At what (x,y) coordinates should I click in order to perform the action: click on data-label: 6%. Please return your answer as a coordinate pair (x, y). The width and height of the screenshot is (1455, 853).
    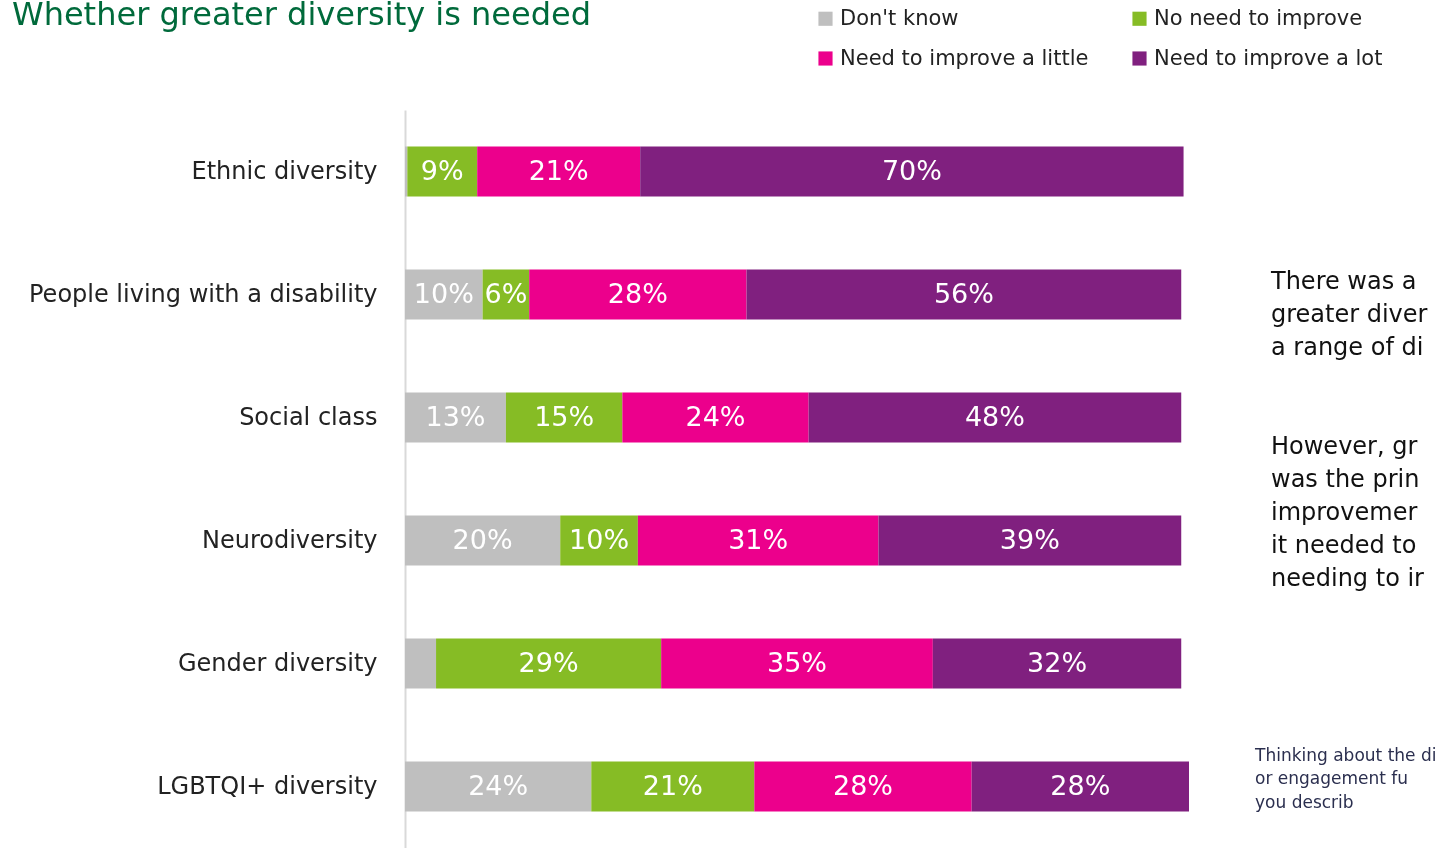
    Looking at the image, I should click on (506, 293).